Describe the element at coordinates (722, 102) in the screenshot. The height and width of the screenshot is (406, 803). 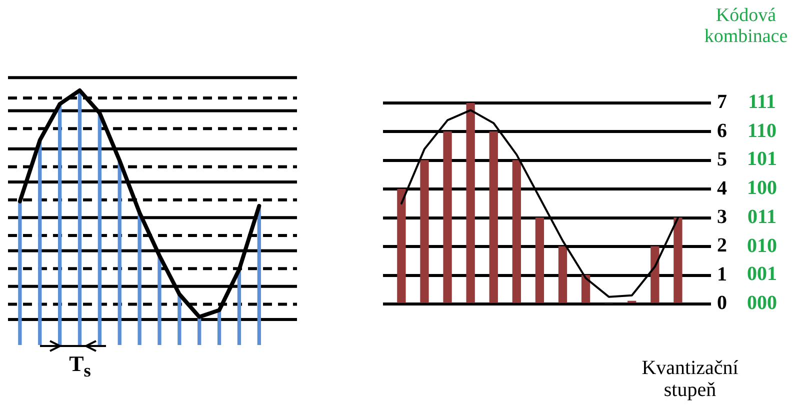
I see `y-tick-label: 7` at that location.